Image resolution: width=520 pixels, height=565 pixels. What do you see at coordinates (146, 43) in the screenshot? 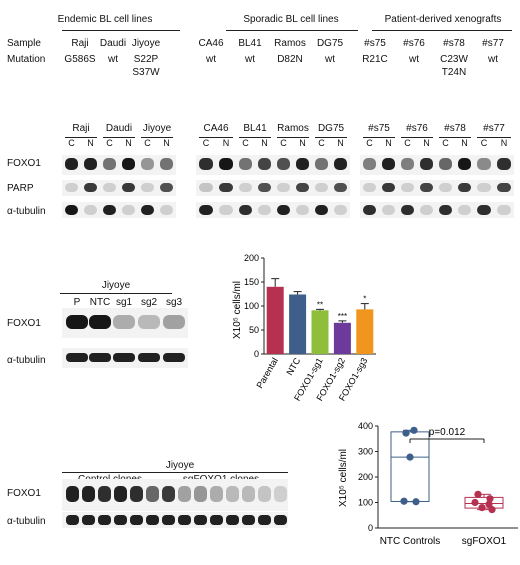
I see `sample-name: Jiyoye` at bounding box center [146, 43].